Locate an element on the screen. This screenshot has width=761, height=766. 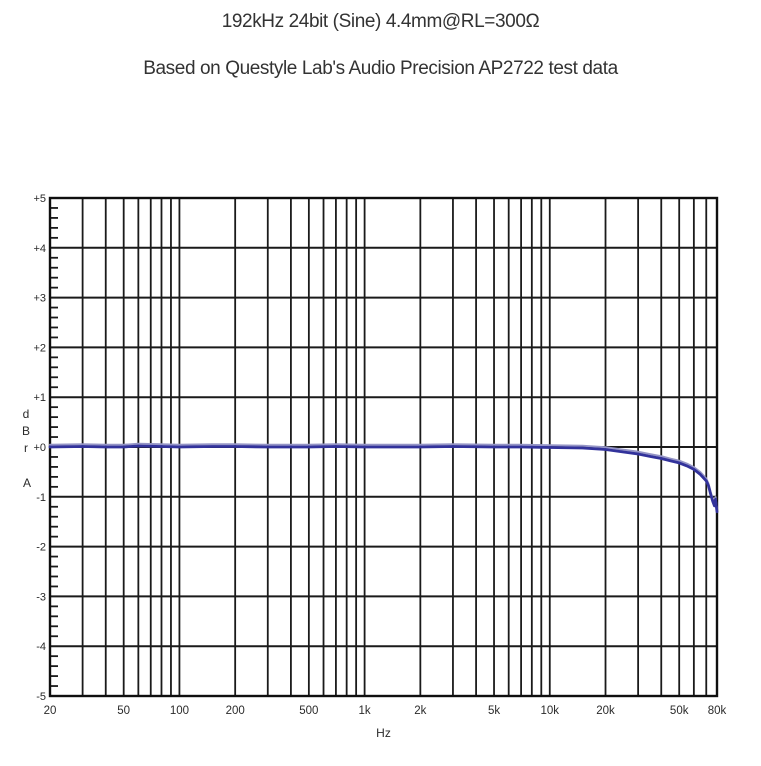
y-tick-label: -4 is located at coordinates (41, 647).